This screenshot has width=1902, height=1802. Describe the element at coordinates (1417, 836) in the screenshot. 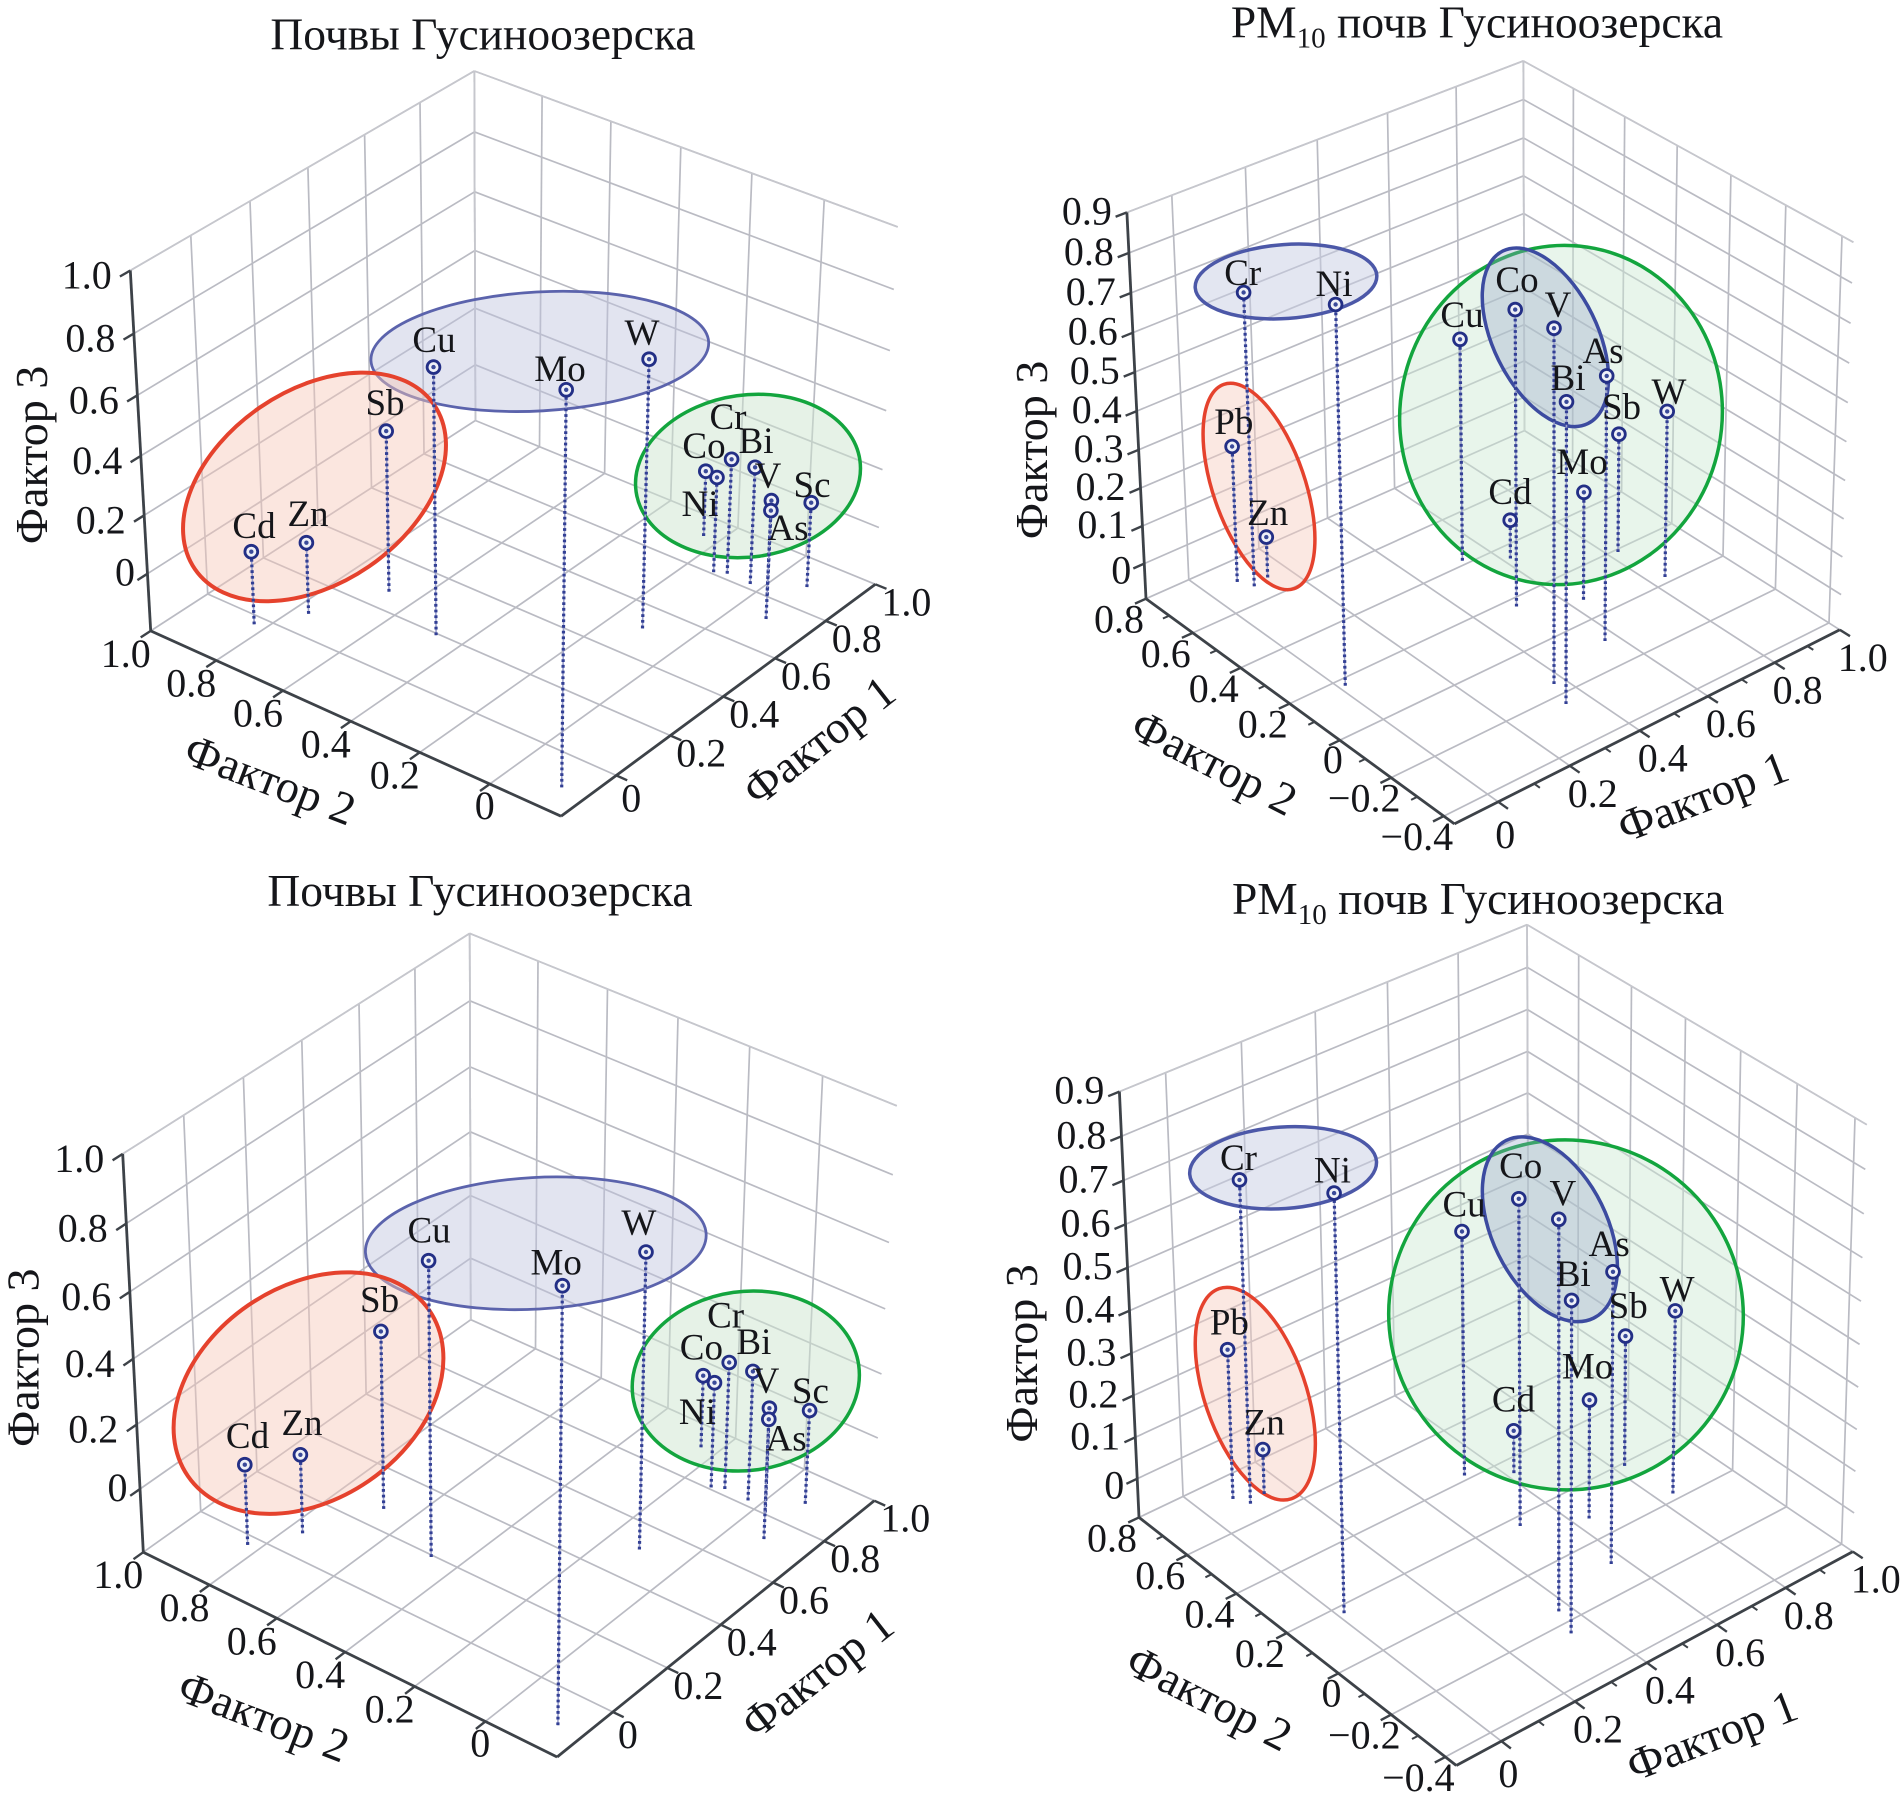

I see `svg-text: −0.4` at that location.